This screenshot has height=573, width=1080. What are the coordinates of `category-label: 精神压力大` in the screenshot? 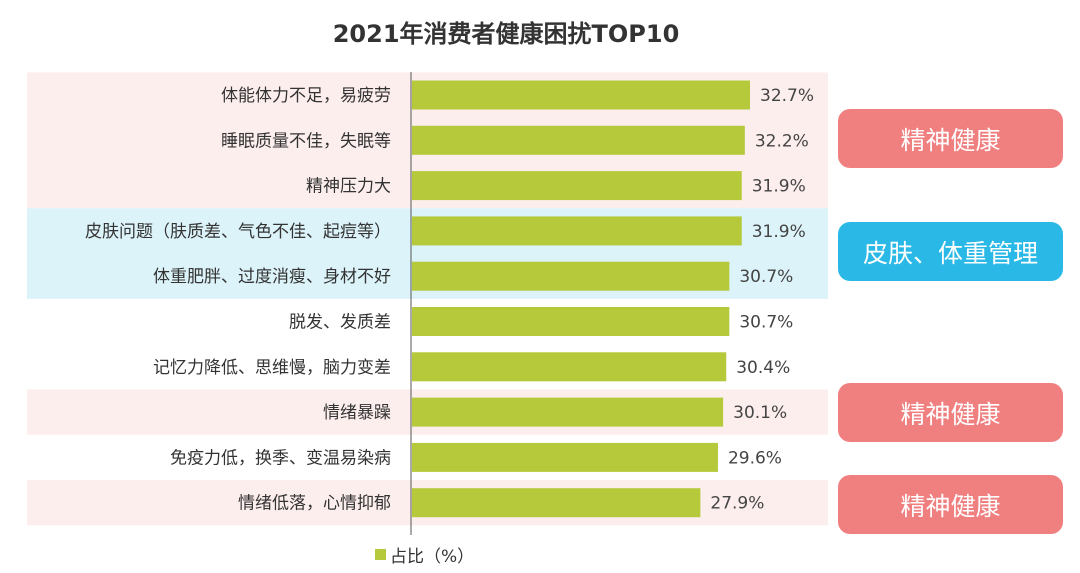 It's located at (348, 187).